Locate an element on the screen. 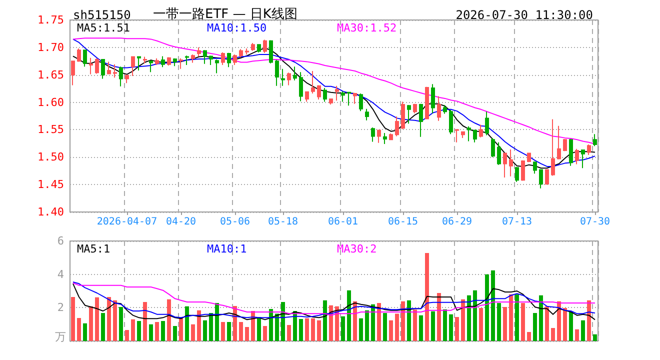 The width and height of the screenshot is (660, 360). y-axis-title: 万 is located at coordinates (60, 338).